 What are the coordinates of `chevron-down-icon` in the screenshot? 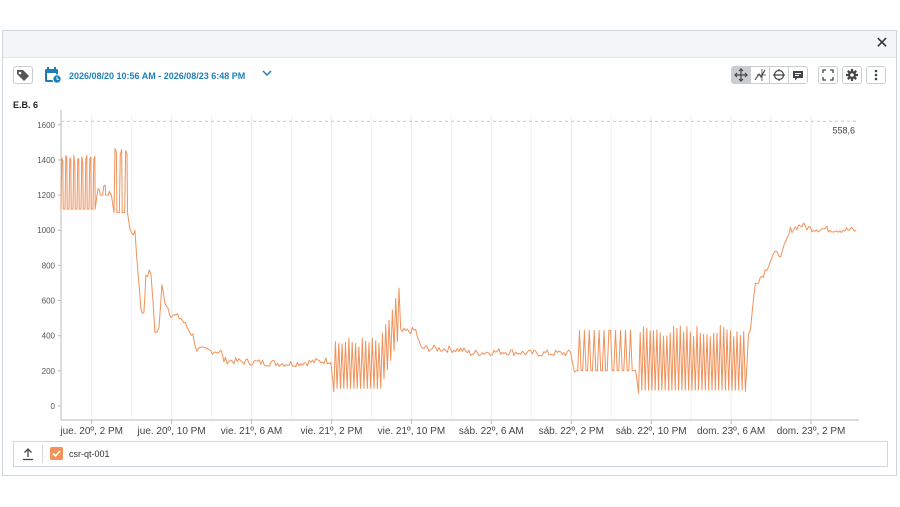 It's located at (267, 73).